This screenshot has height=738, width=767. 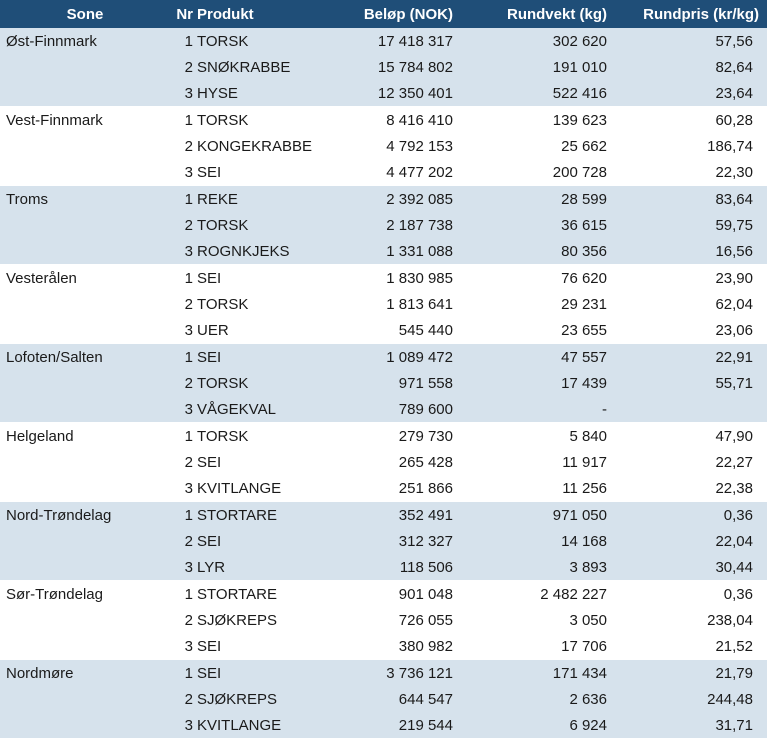 I want to click on table-row: 2 SJØKREPS 644 547 2 636 244,48, so click(x=383, y=699).